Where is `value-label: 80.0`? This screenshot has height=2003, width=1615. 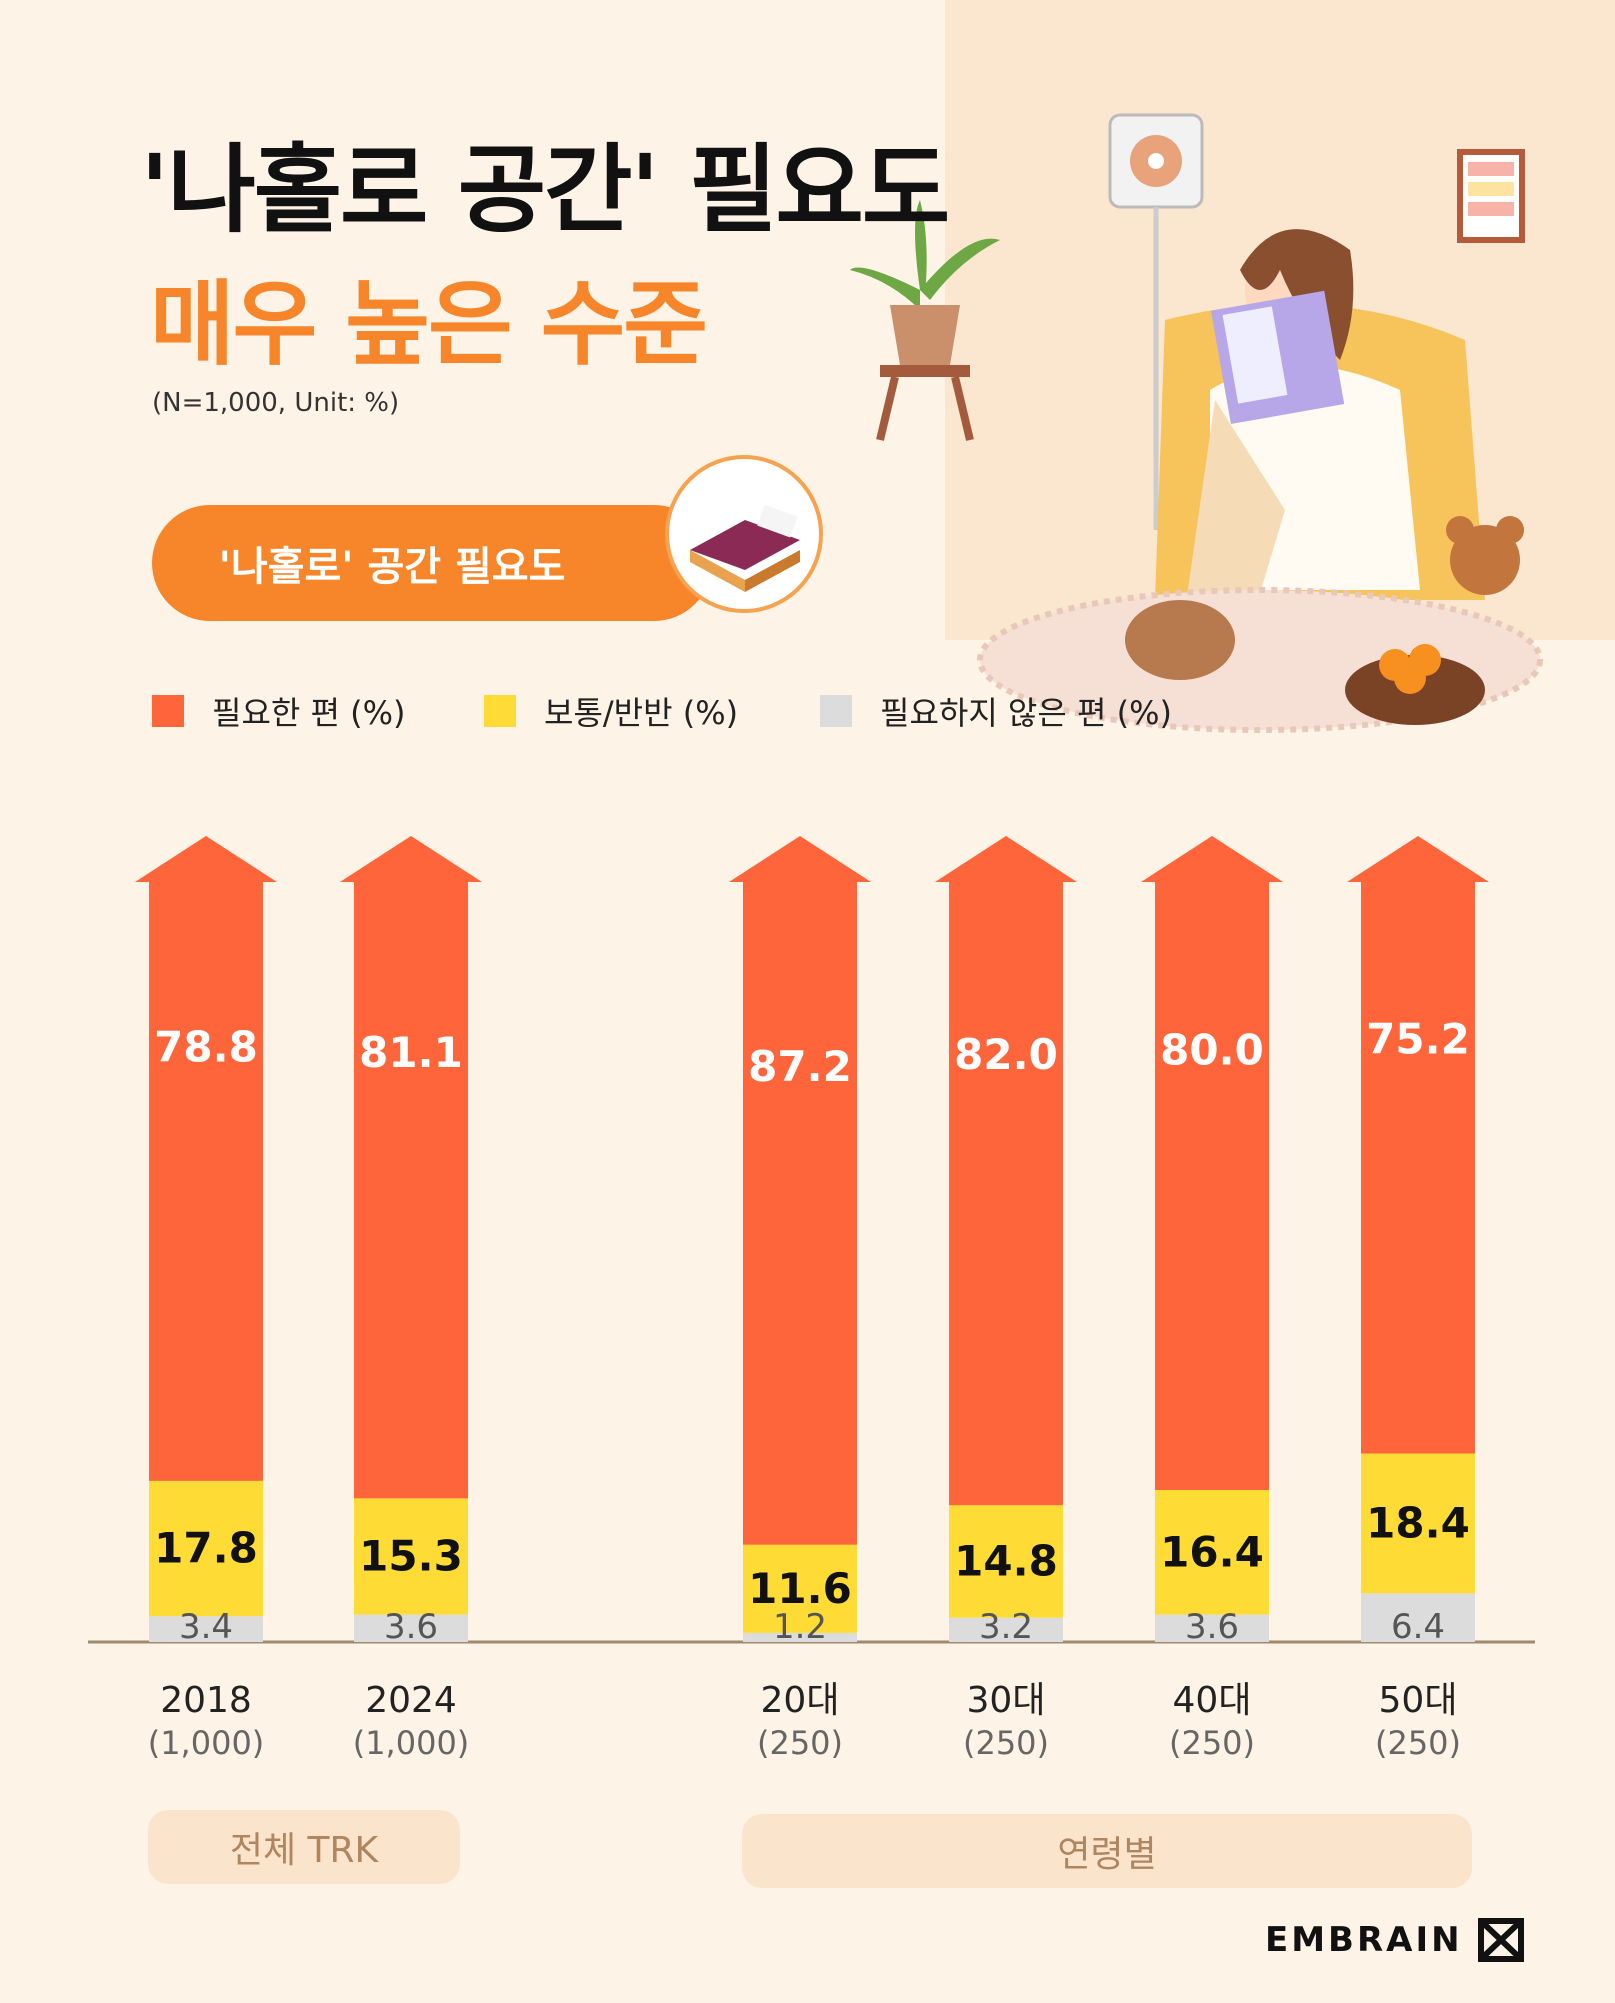
value-label: 80.0 is located at coordinates (1212, 1049).